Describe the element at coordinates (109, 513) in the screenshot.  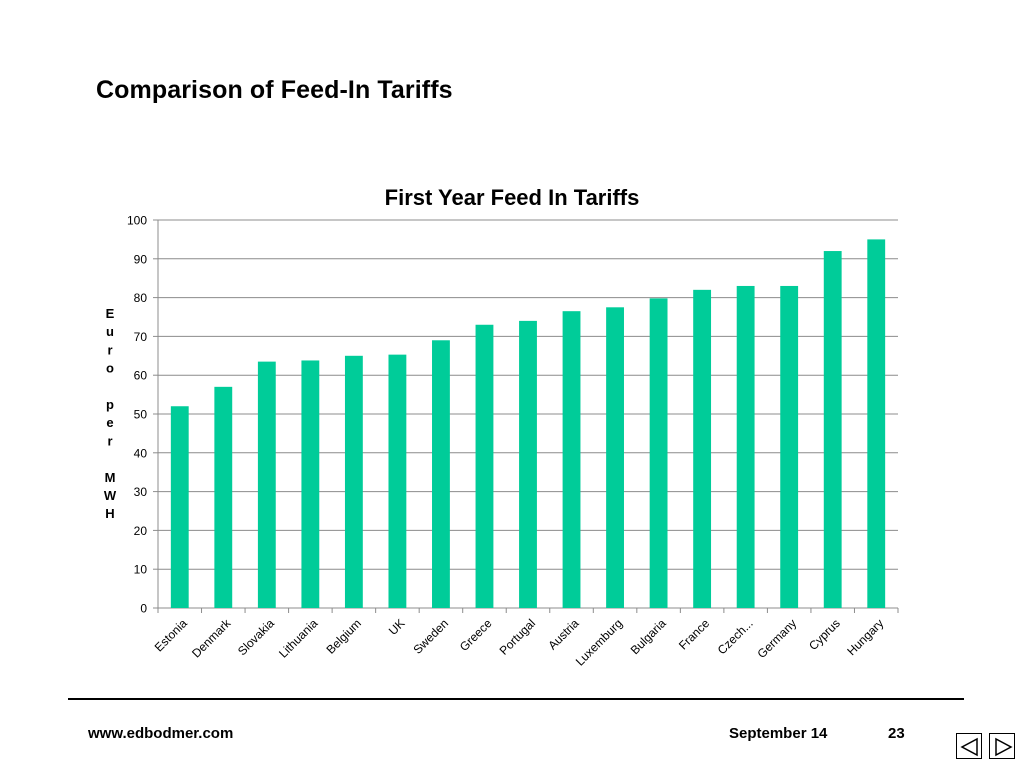
I see `y-axis-label-letter: H` at that location.